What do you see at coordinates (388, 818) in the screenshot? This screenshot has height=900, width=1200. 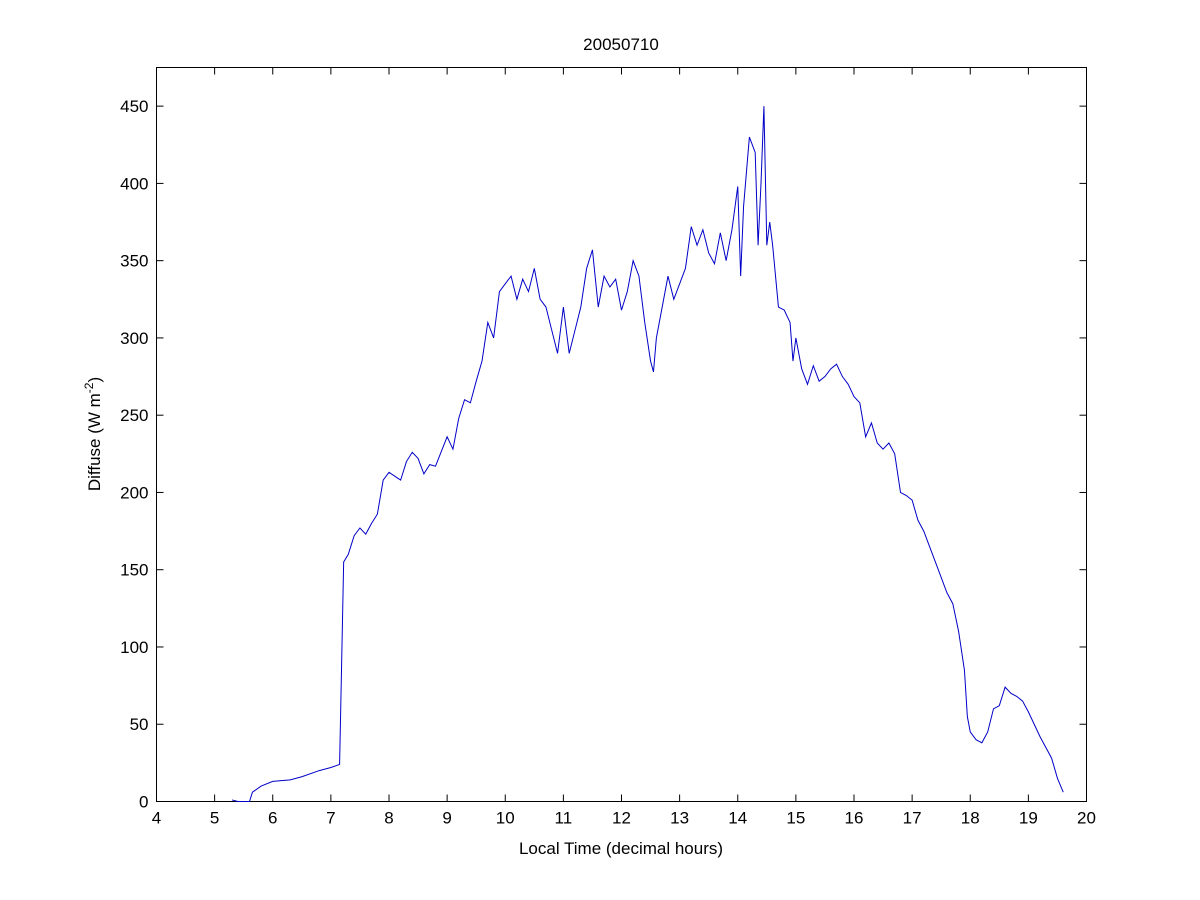 I see `x-tick-label: 8` at bounding box center [388, 818].